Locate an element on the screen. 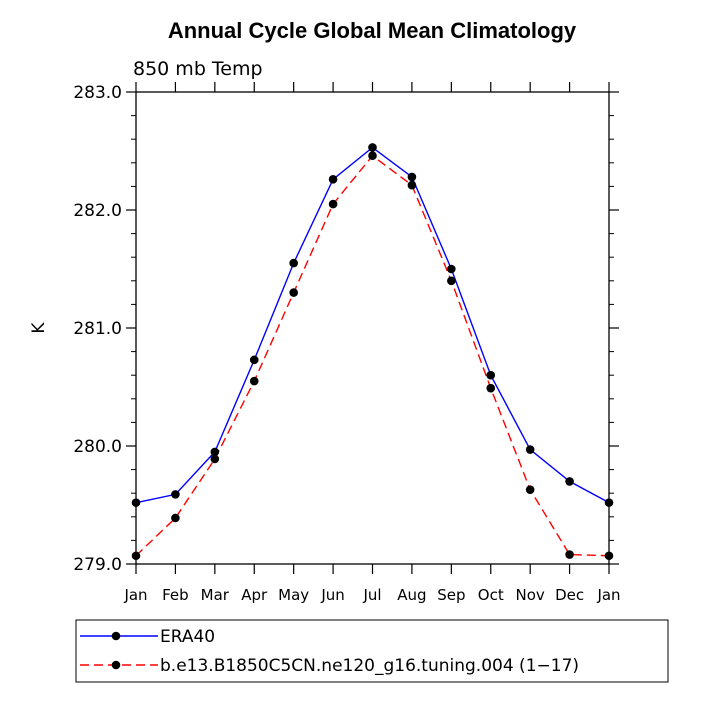 Image resolution: width=701 pixels, height=701 pixels. x-tick-label: May is located at coordinates (293, 595).